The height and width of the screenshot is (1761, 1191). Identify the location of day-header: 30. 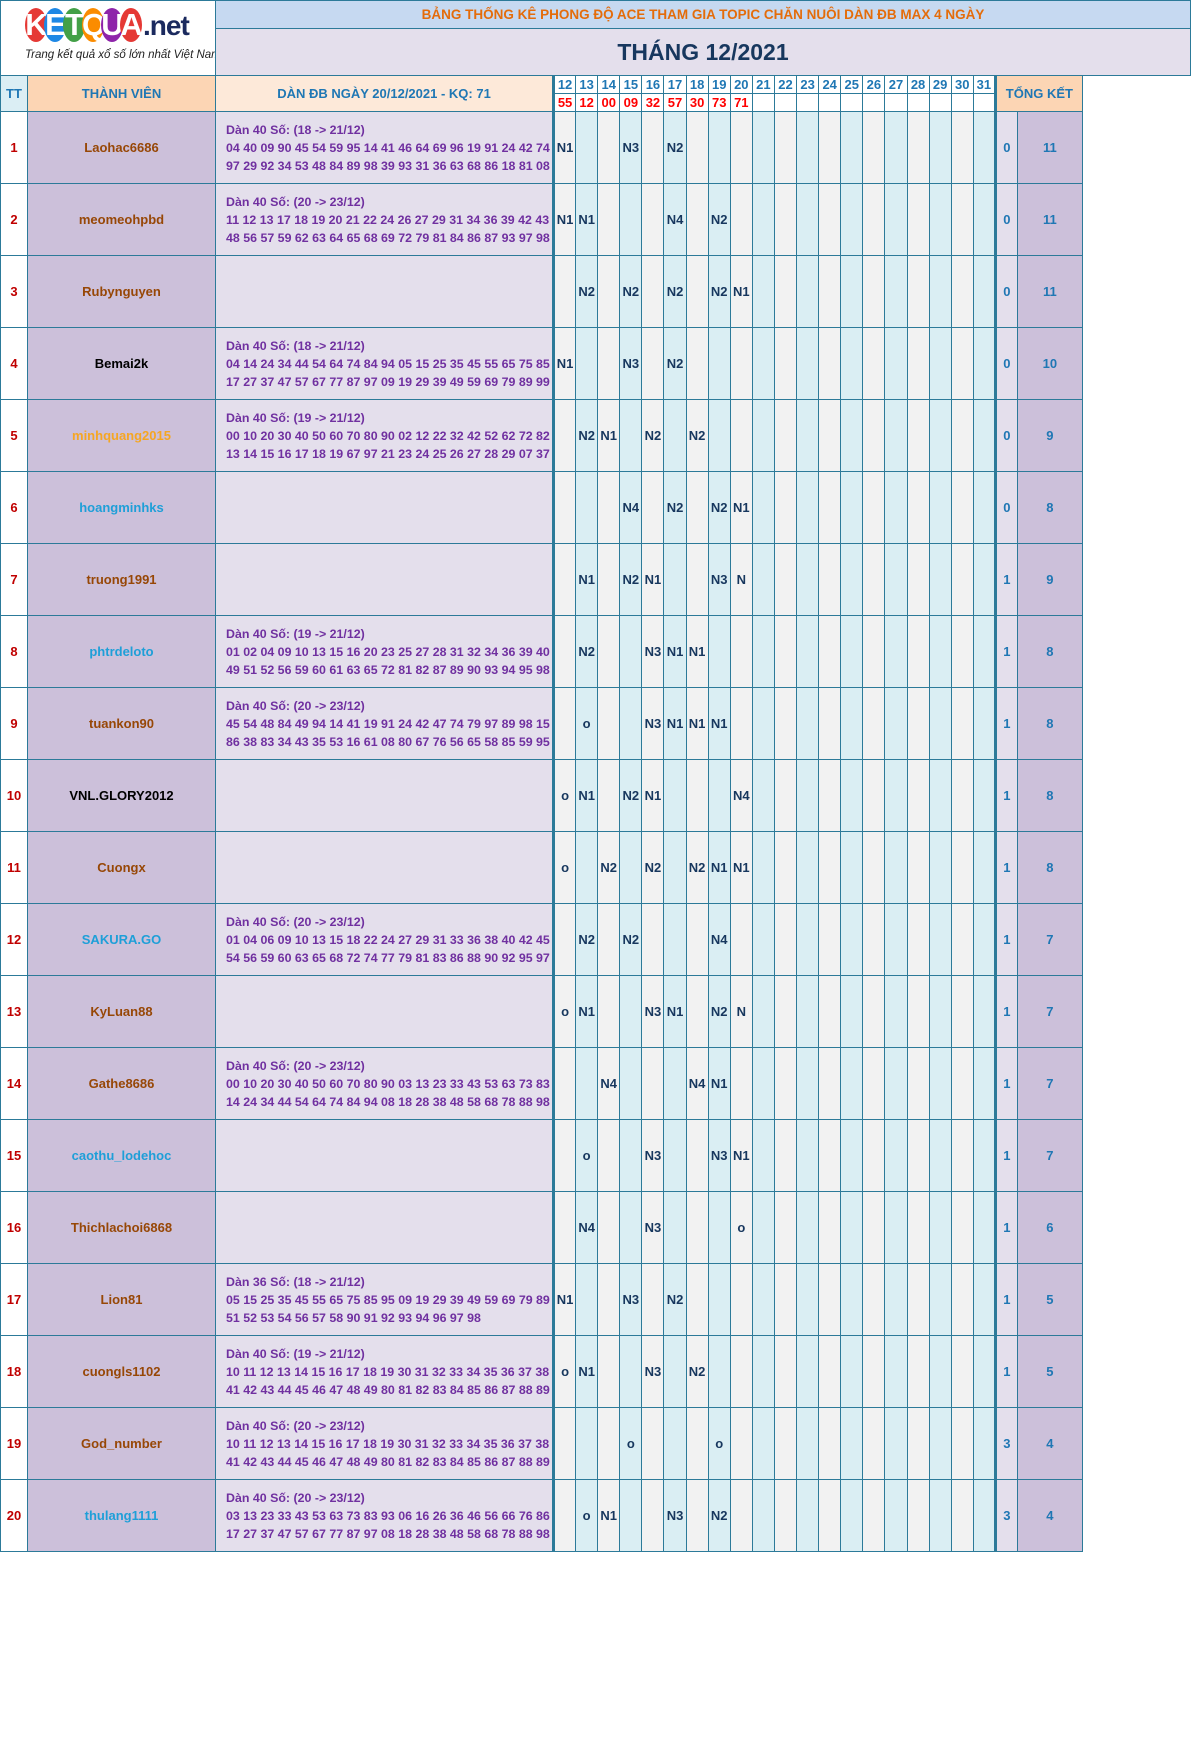
(962, 84).